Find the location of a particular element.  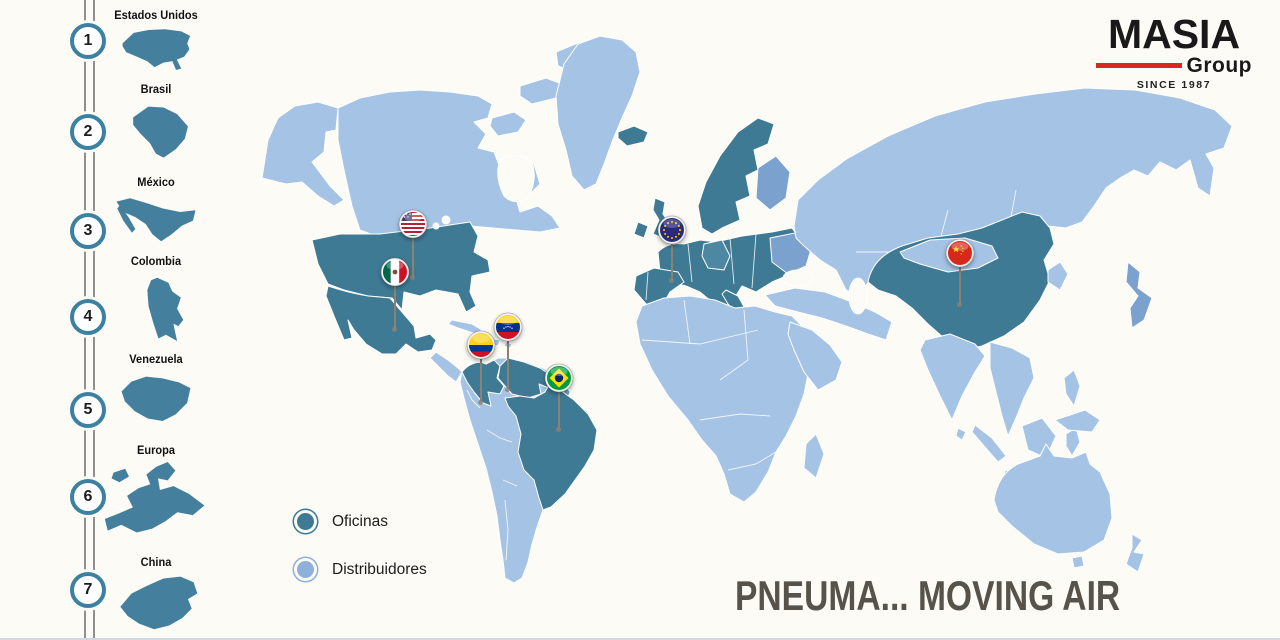

logo-group-row: Group is located at coordinates (1174, 65).